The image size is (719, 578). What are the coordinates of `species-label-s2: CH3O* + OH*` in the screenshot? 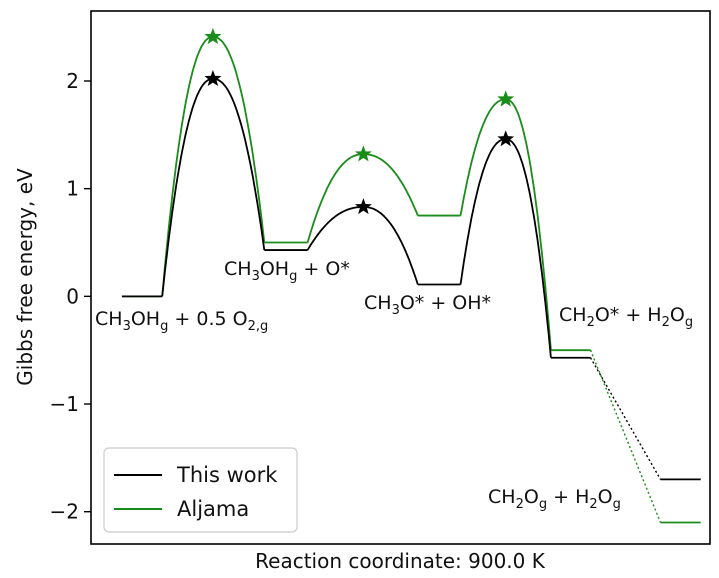 It's located at (427, 305).